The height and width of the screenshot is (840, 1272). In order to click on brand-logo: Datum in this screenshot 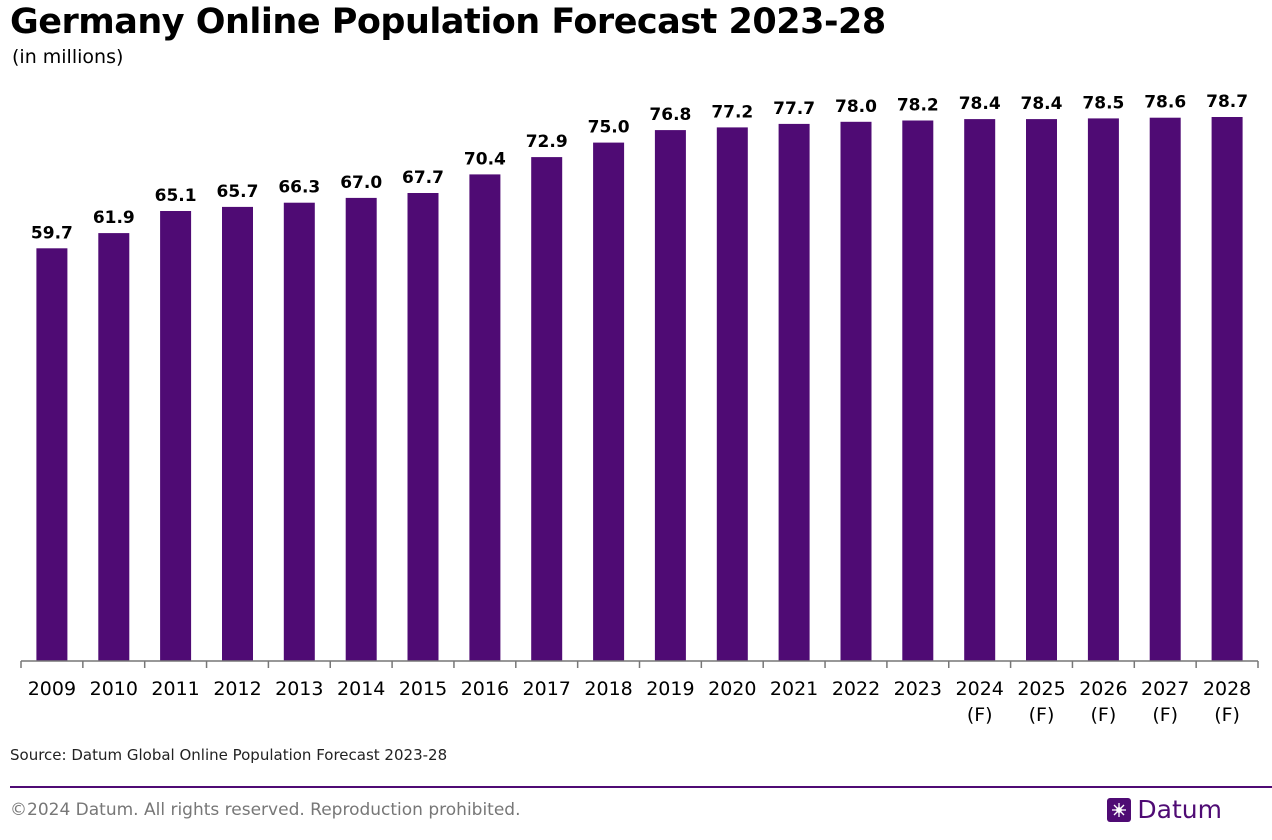, I will do `click(1164, 809)`.